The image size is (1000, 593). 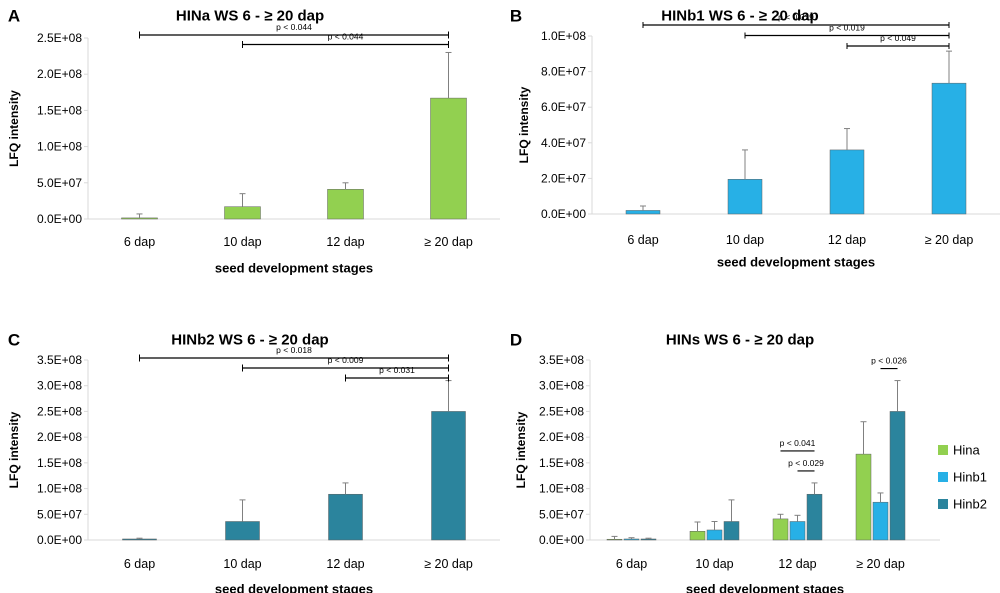 What do you see at coordinates (249, 340) in the screenshot?
I see `chart-title: HINb2 WS 6 - ≥ 20 dap` at bounding box center [249, 340].